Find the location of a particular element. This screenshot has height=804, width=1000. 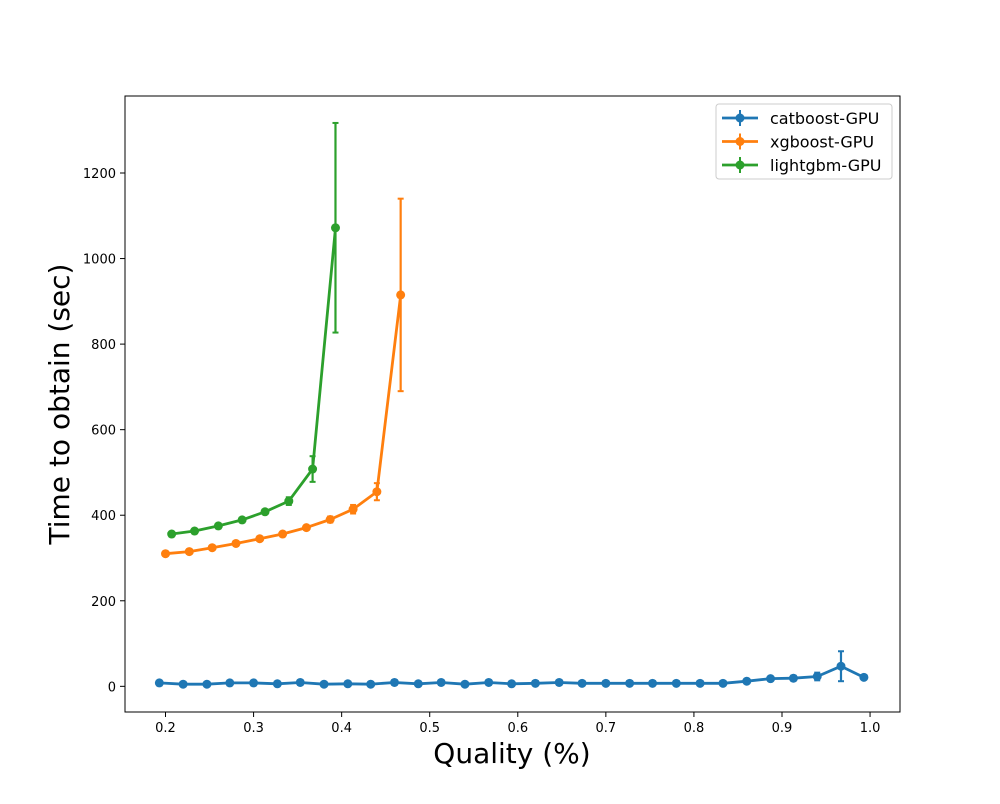

y-tick-label: 600 is located at coordinates (103, 431).